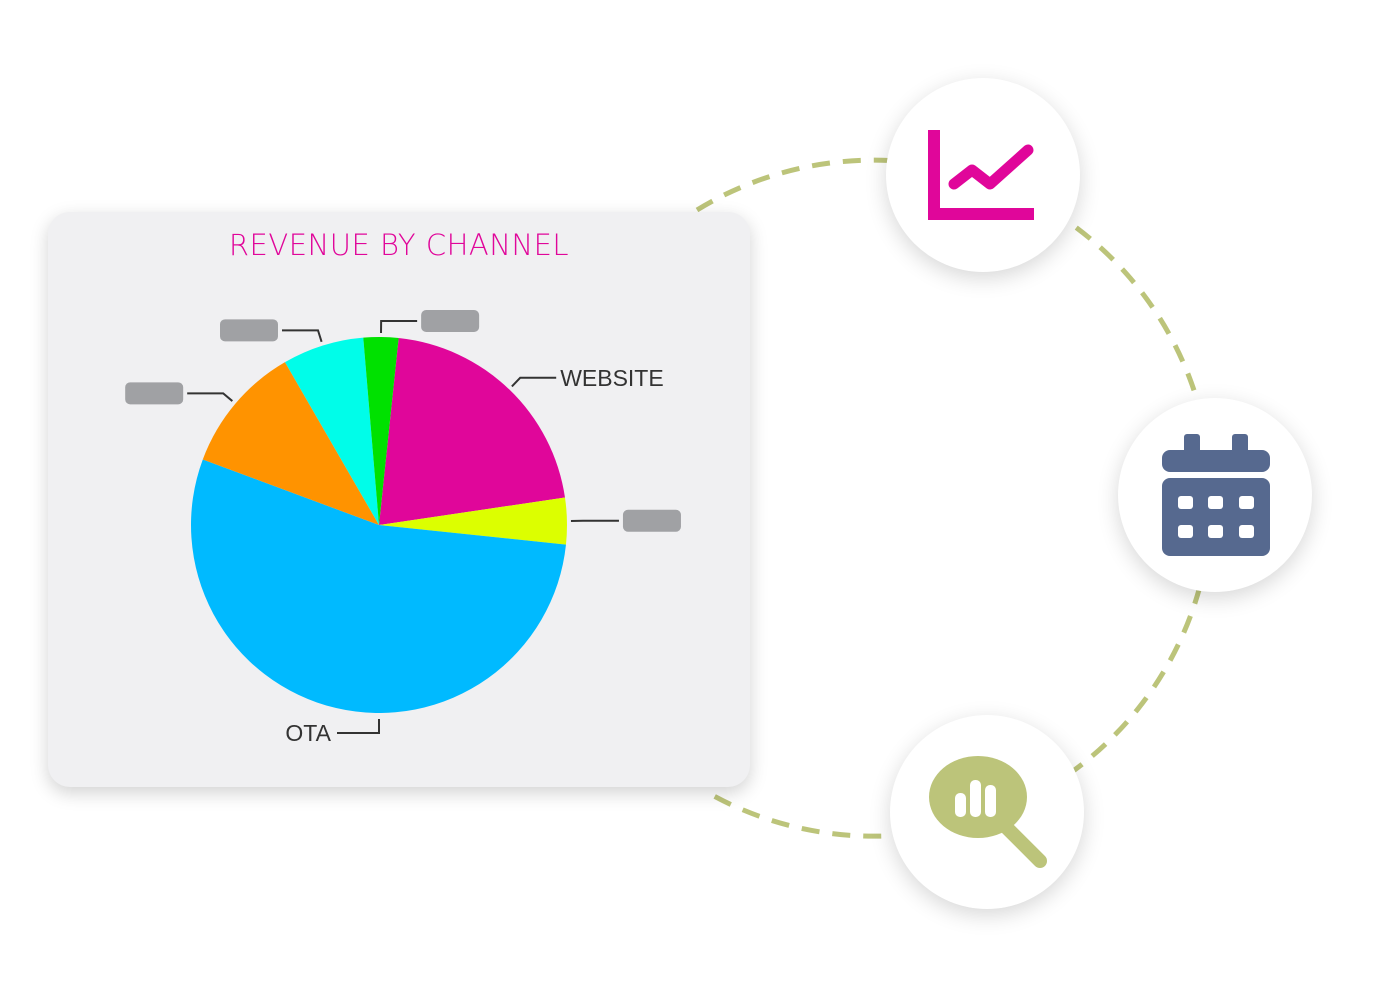 The image size is (1400, 1000). Describe the element at coordinates (399, 245) in the screenshot. I see `chart-title: REVENUE BY CHANNEL` at that location.